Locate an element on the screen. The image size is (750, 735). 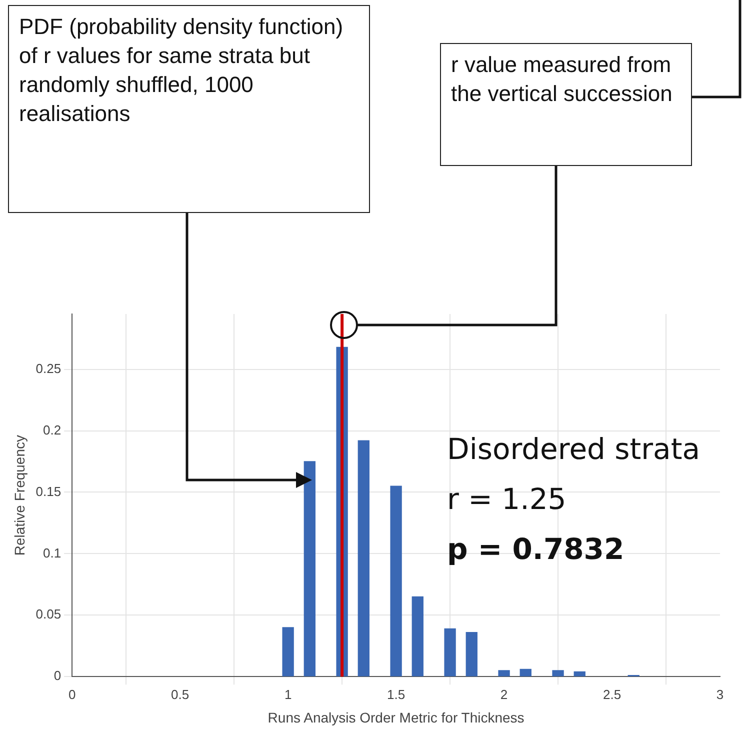
x-tick-label: 0.5 is located at coordinates (180, 694).